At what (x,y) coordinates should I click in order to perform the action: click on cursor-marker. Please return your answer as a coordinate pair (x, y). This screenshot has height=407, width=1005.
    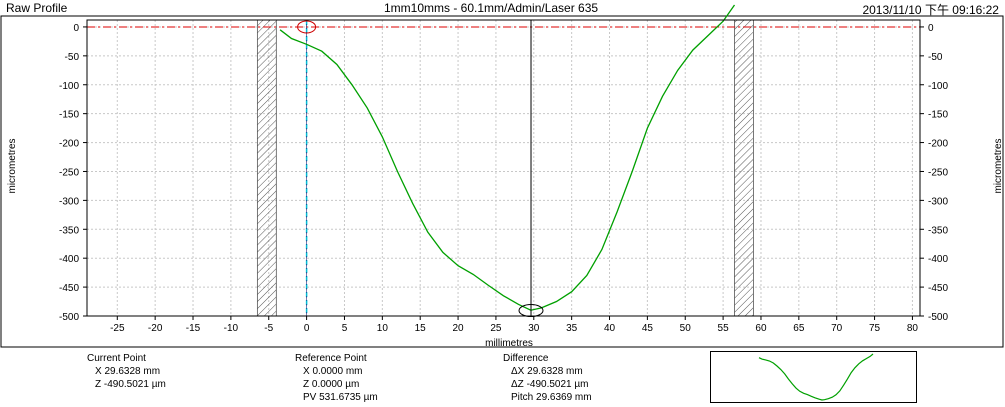
    Looking at the image, I should click on (531, 311).